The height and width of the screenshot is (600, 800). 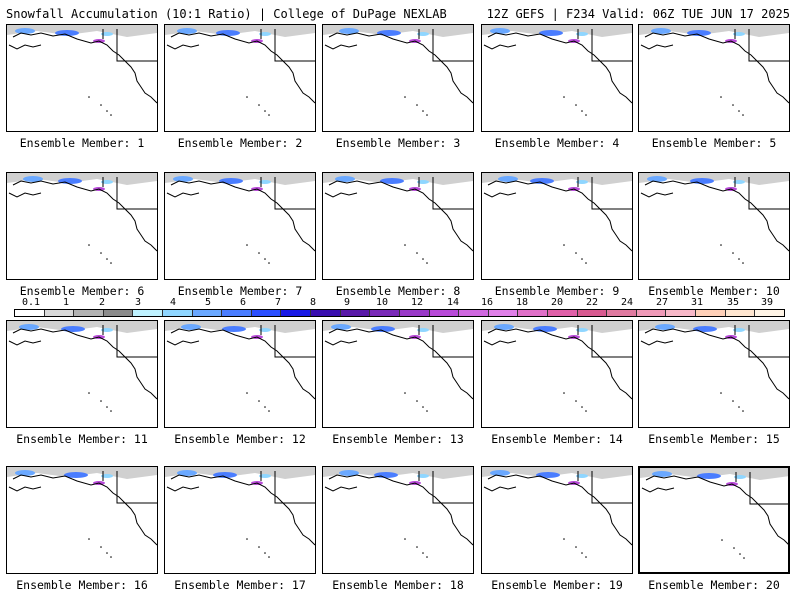 What do you see at coordinates (82, 143) in the screenshot?
I see `ensemble-member-label: Ensemble Member: 1` at bounding box center [82, 143].